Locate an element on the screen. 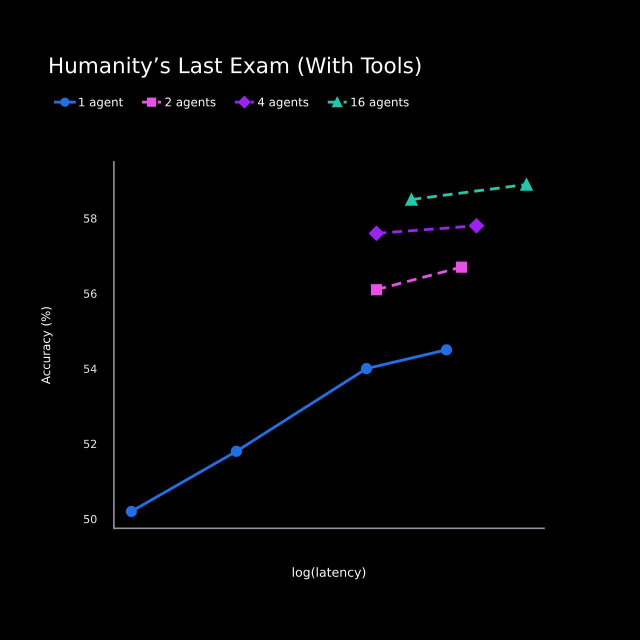 This screenshot has width=640, height=640. y-tick-label: 52 is located at coordinates (90, 444).